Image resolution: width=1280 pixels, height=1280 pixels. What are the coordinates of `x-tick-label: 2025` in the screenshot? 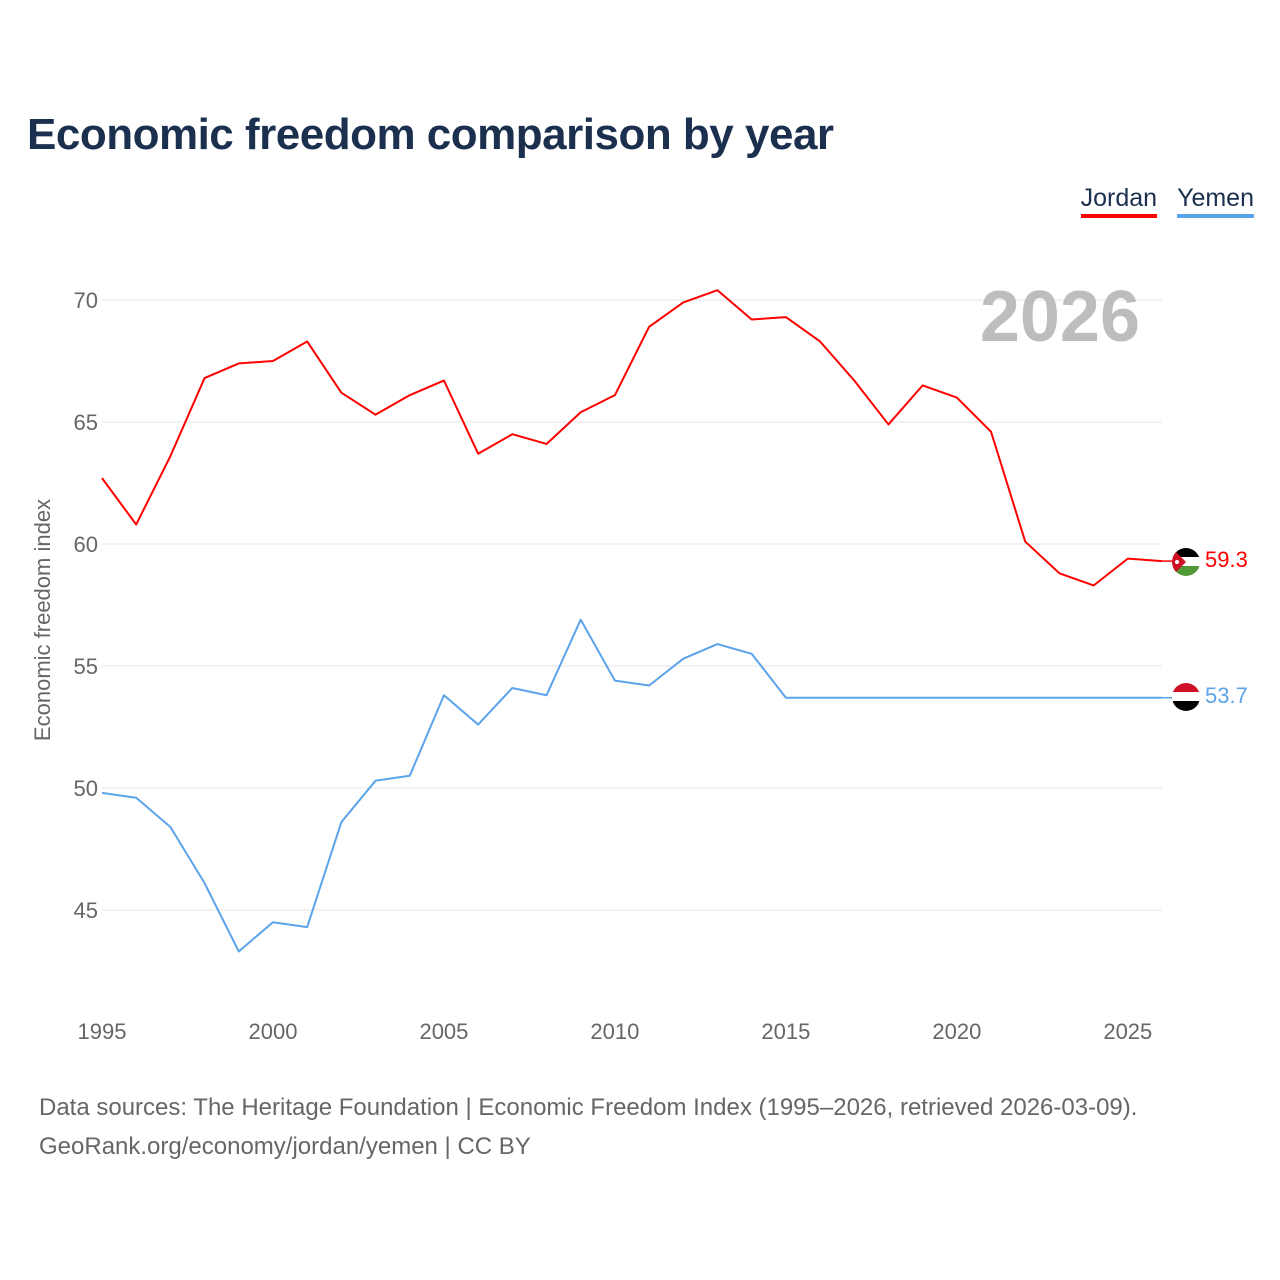 It's located at (1127, 1031).